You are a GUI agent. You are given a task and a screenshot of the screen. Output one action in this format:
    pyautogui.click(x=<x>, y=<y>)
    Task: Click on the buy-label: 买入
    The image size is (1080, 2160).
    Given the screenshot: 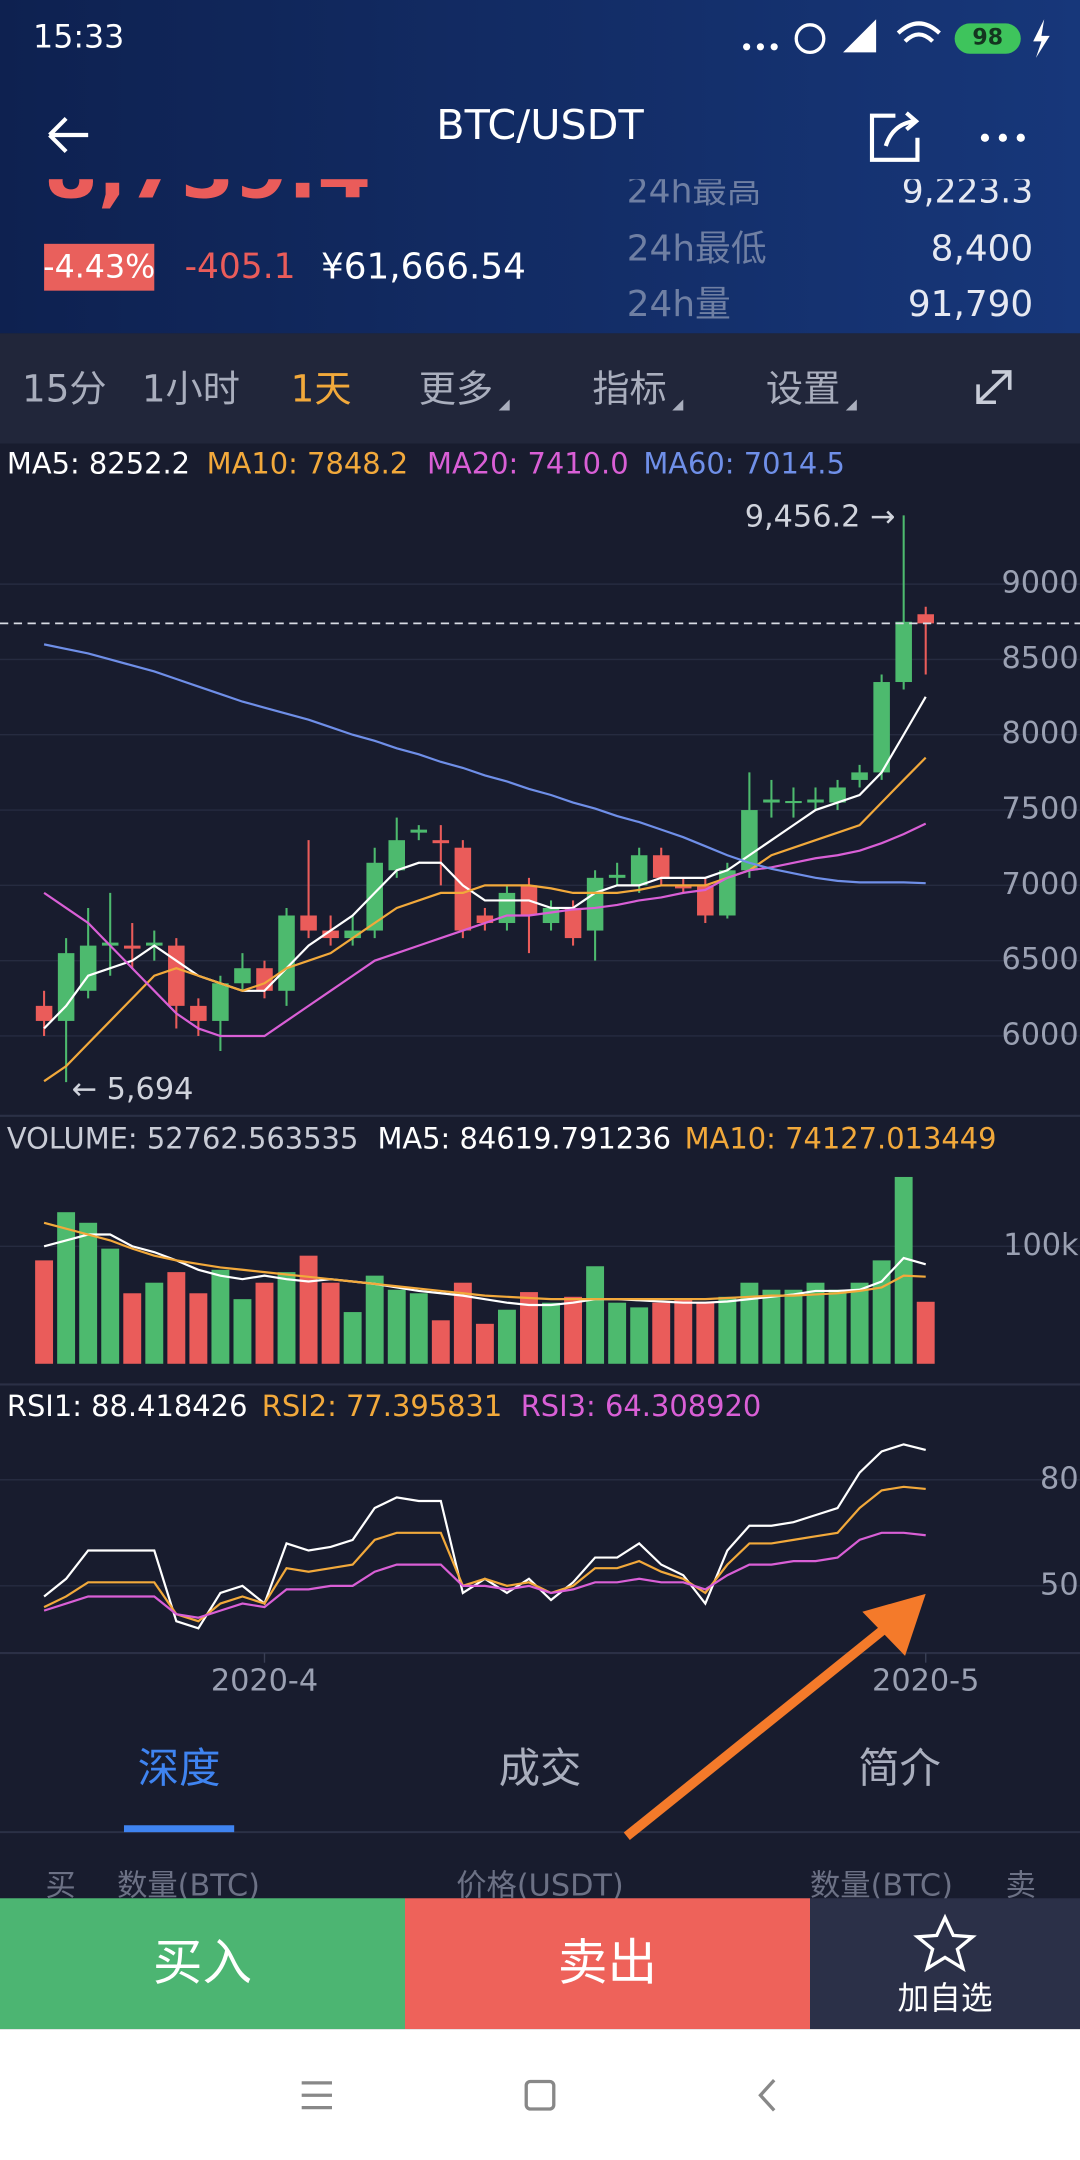 What is the action you would take?
    pyautogui.click(x=202, y=1962)
    